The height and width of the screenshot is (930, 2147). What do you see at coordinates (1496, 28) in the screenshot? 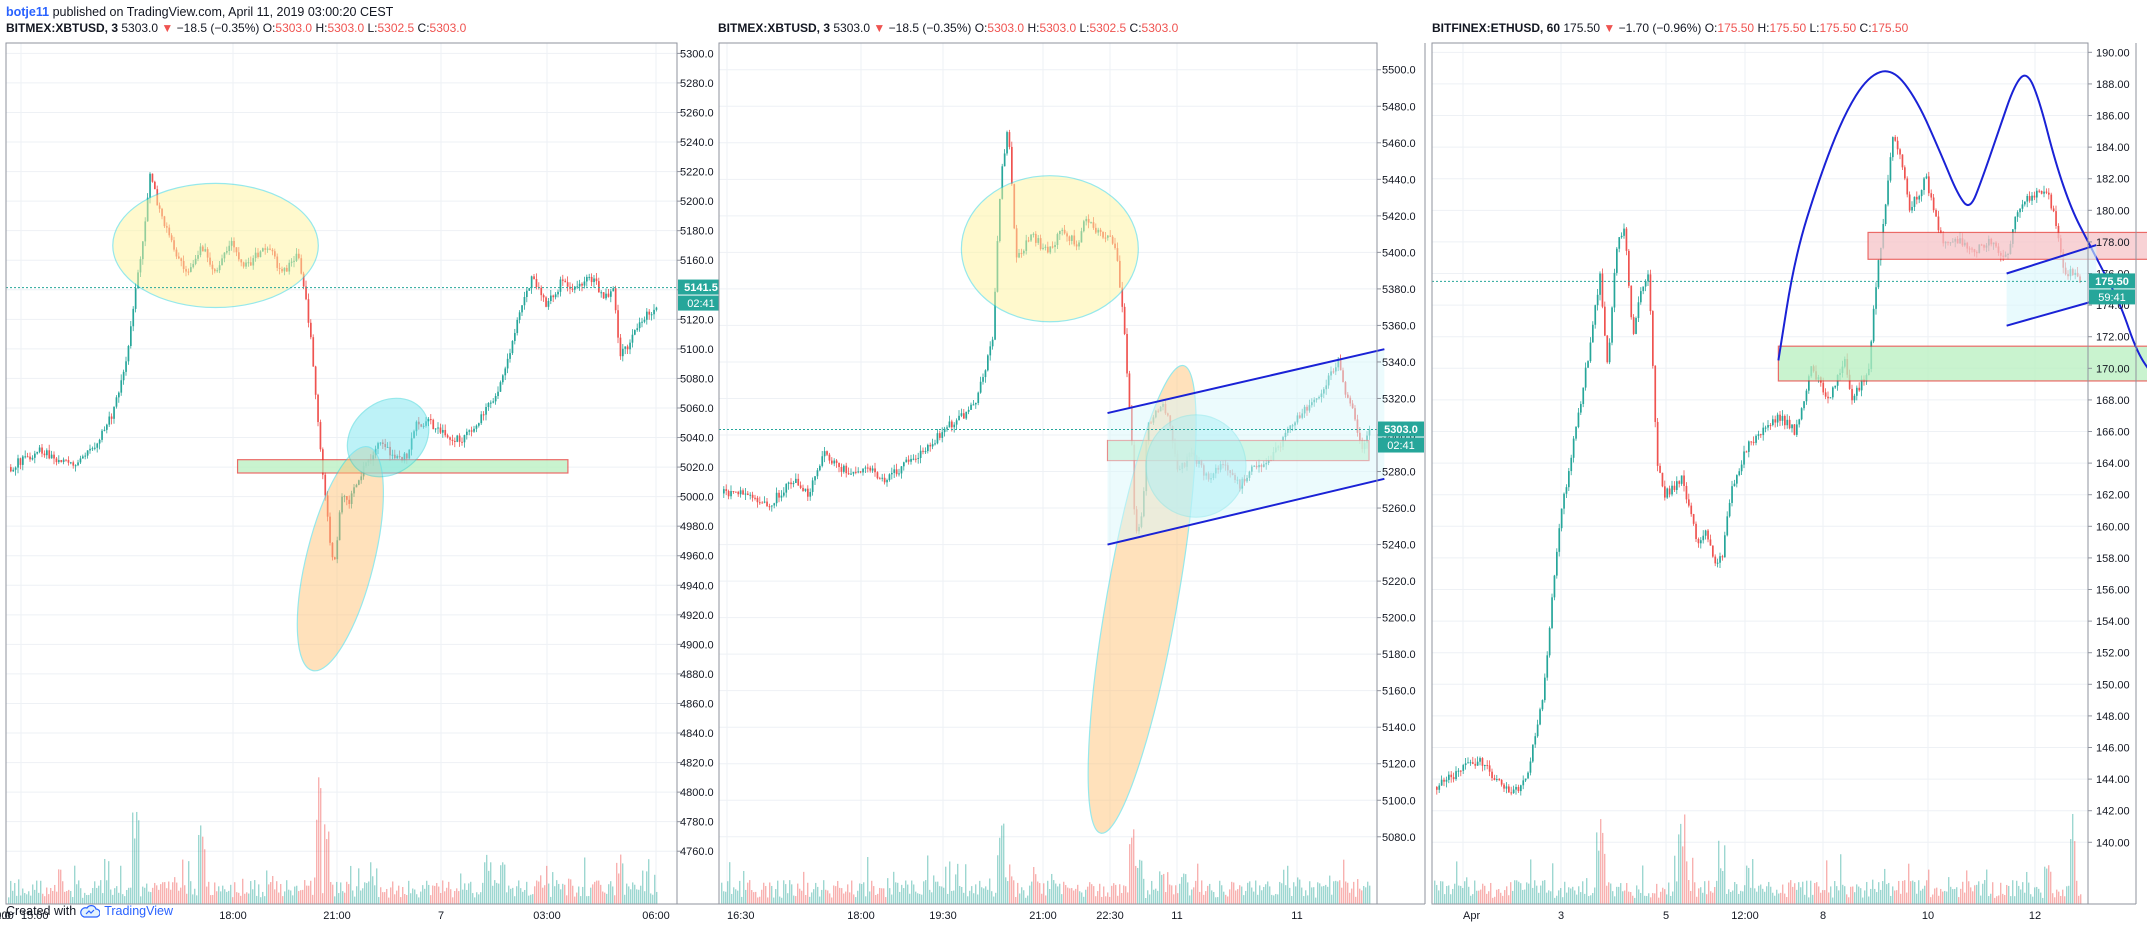
I see `symbol-label: BITFINEX:ETHUSD, 60` at bounding box center [1496, 28].